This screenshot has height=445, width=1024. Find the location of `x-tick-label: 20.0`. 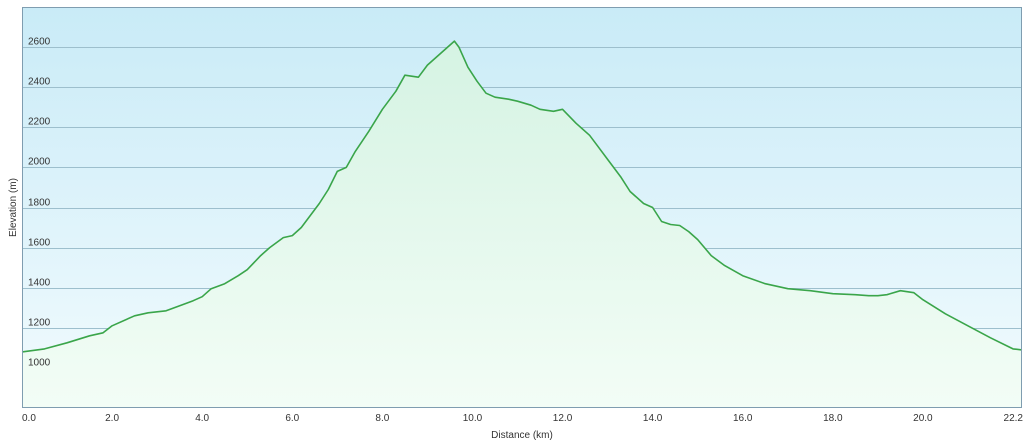

x-tick-label: 20.0 is located at coordinates (923, 418).